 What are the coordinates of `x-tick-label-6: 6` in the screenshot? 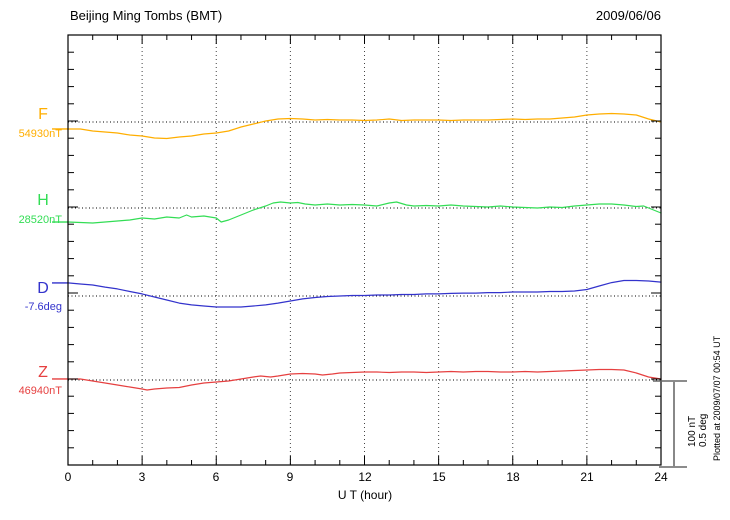 It's located at (216, 477).